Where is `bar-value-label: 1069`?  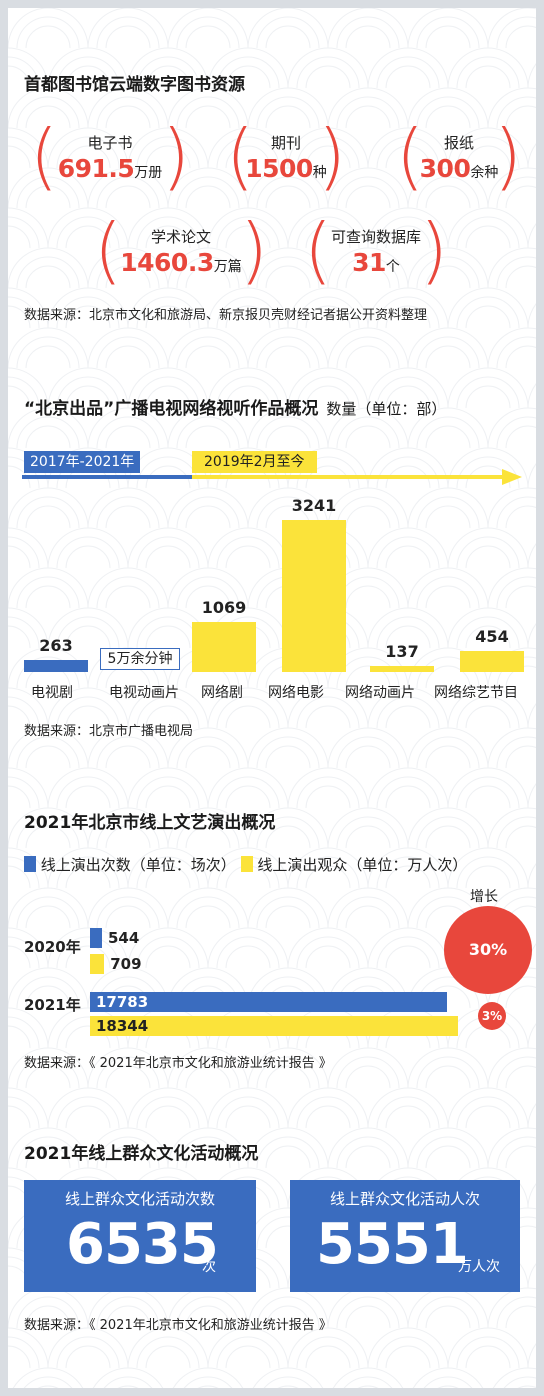 bar-value-label: 1069 is located at coordinates (224, 607).